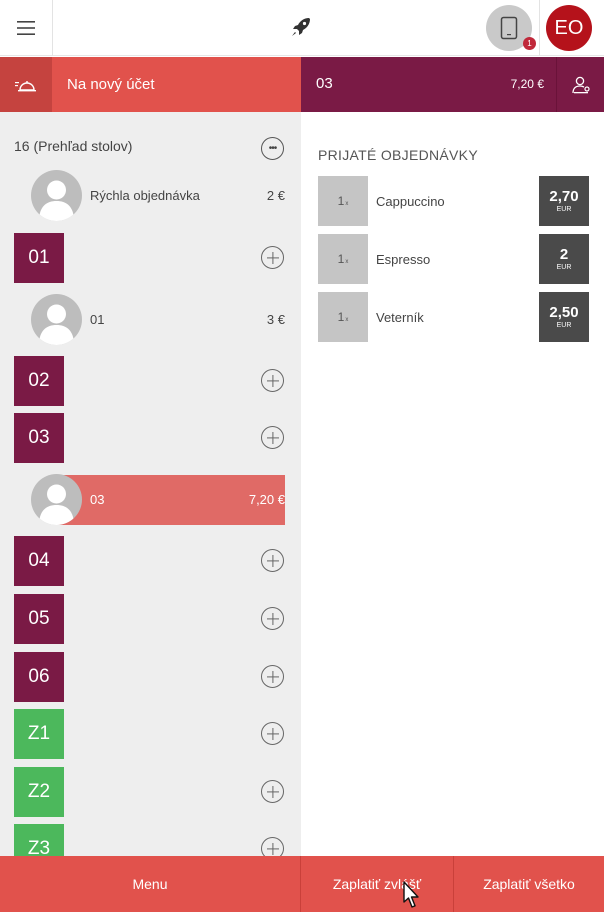 This screenshot has height=912, width=604. What do you see at coordinates (97, 499) in the screenshot?
I see `guest-name: 03` at bounding box center [97, 499].